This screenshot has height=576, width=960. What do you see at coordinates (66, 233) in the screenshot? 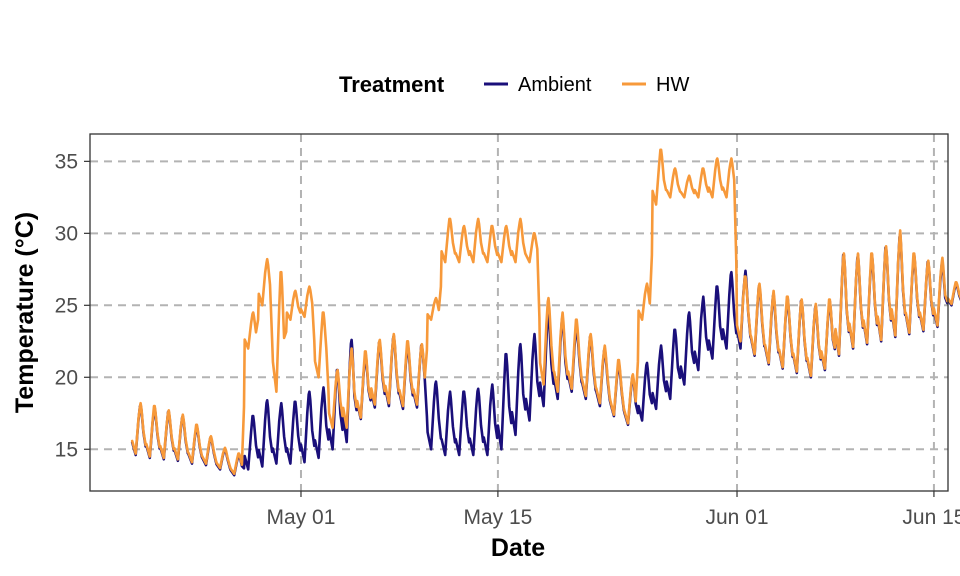
I see `y-tick-label: 30` at bounding box center [66, 233].